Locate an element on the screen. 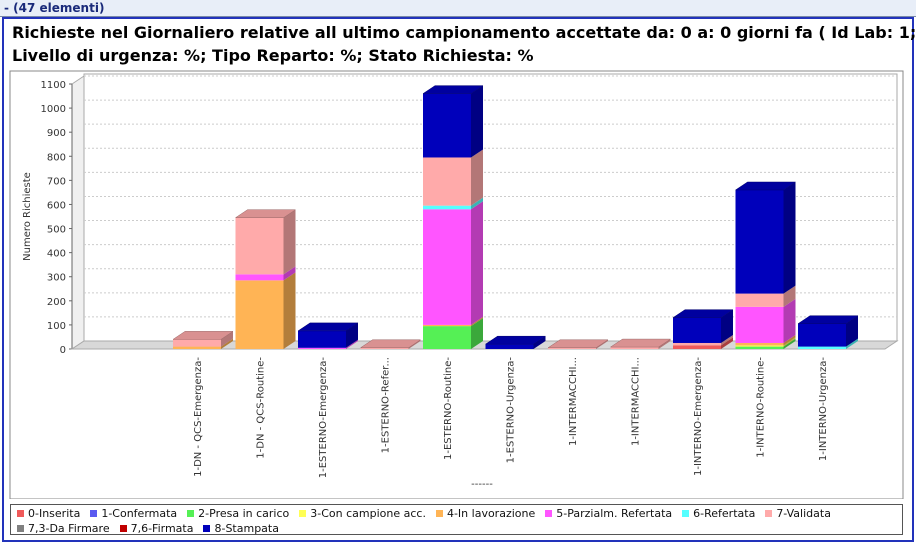  y-tick-label: 0 is located at coordinates (63, 350).